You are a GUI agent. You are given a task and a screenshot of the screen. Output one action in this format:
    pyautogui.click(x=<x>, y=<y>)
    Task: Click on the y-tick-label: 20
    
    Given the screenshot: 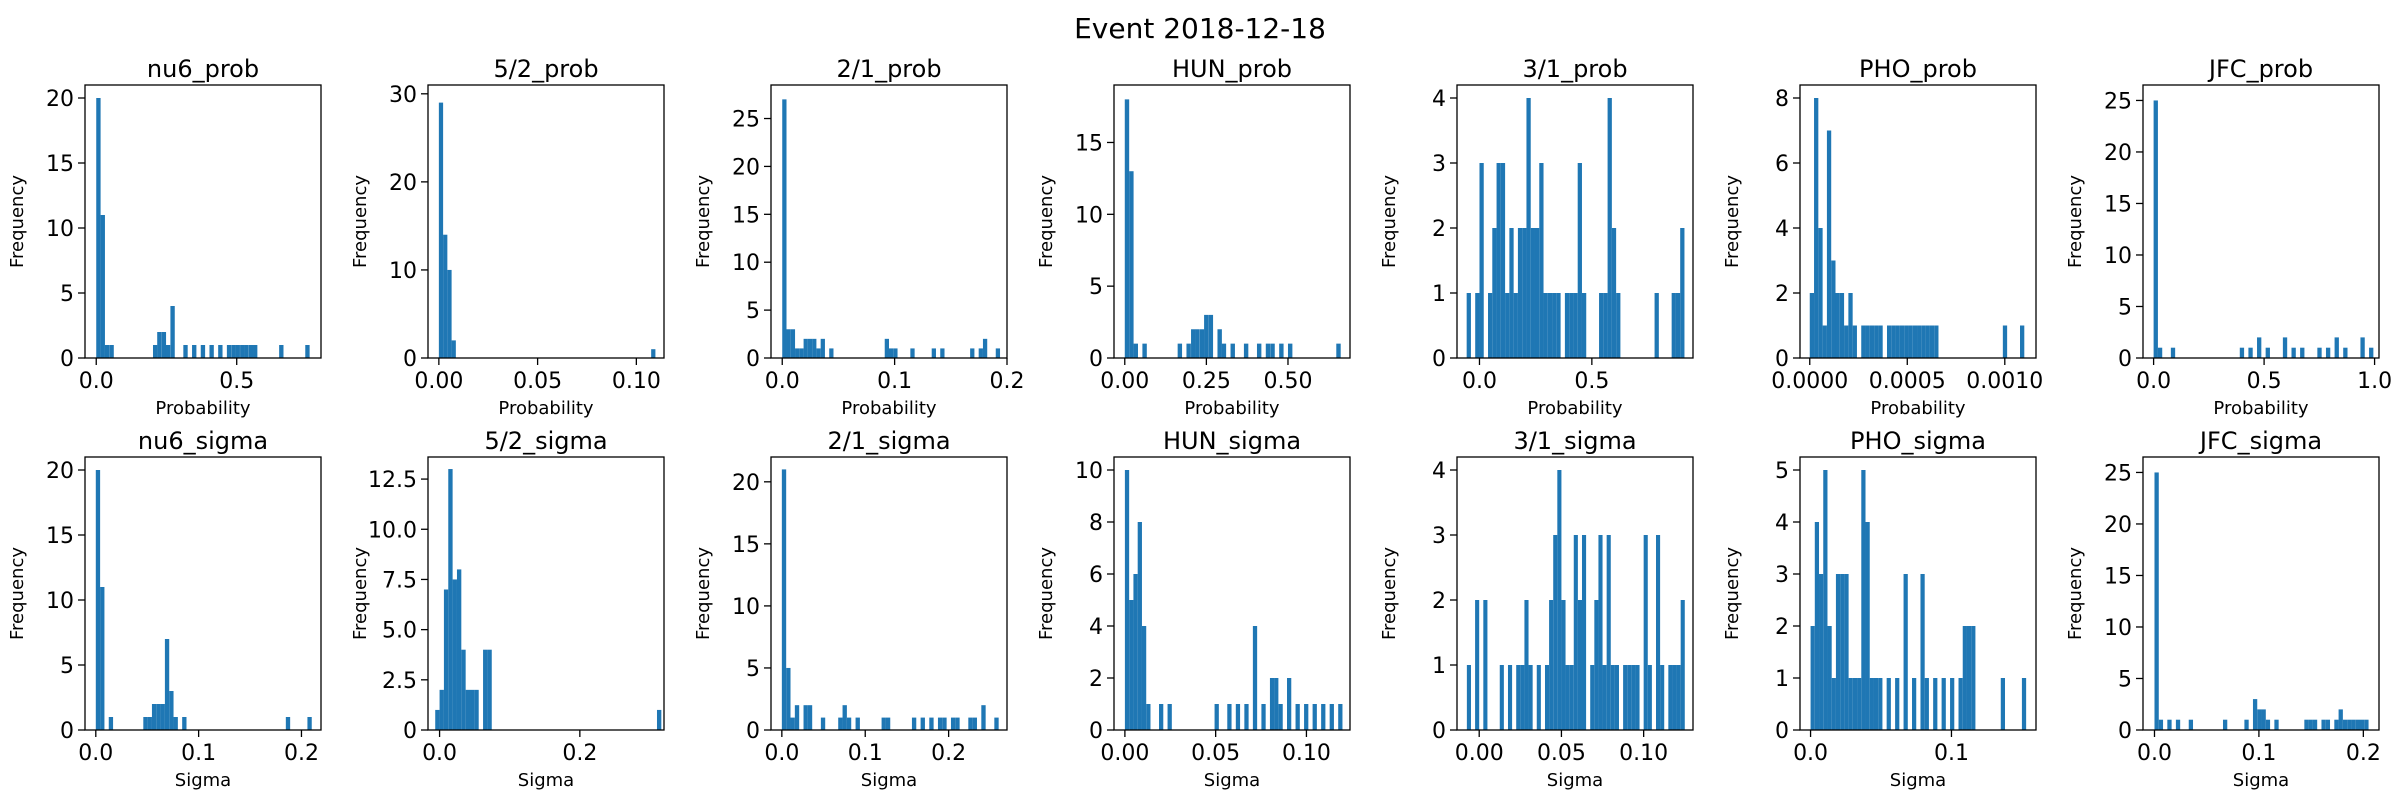 What is the action you would take?
    pyautogui.click(x=403, y=183)
    